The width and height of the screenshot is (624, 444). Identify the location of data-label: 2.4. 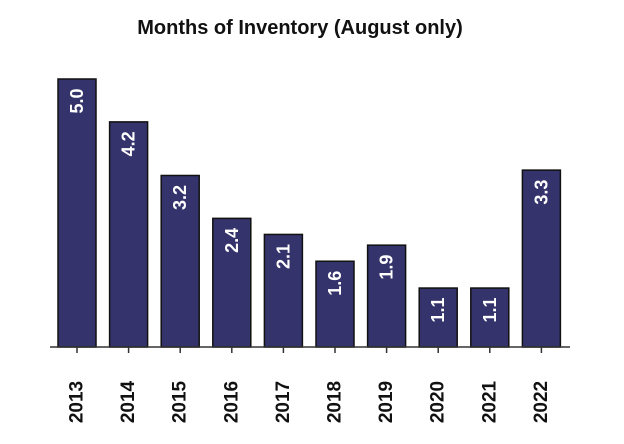
(232, 240).